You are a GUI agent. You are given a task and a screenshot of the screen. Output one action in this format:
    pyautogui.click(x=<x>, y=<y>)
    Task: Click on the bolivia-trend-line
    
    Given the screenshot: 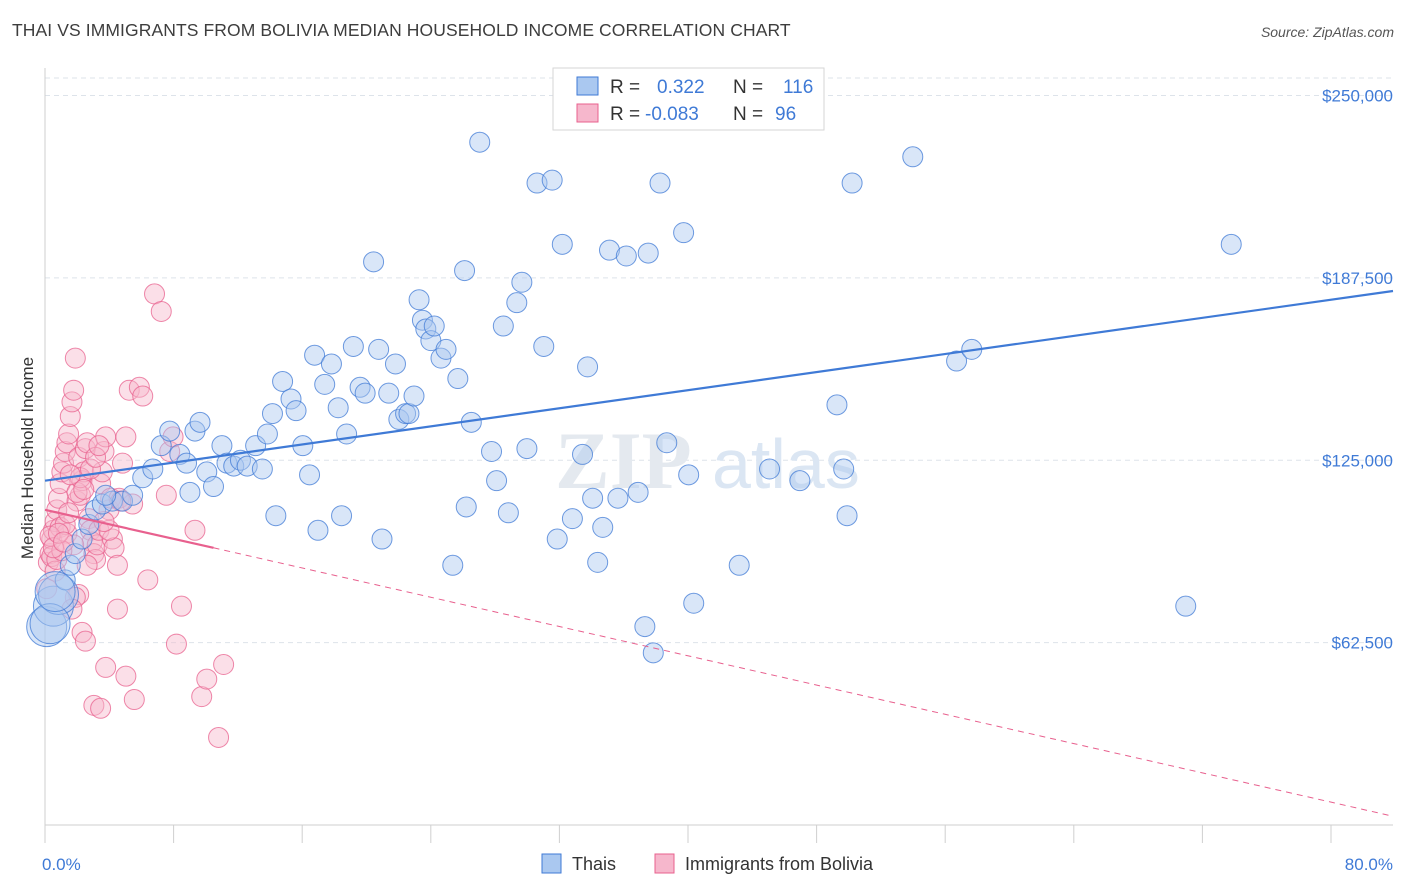 What is the action you would take?
    pyautogui.click(x=129, y=528)
    